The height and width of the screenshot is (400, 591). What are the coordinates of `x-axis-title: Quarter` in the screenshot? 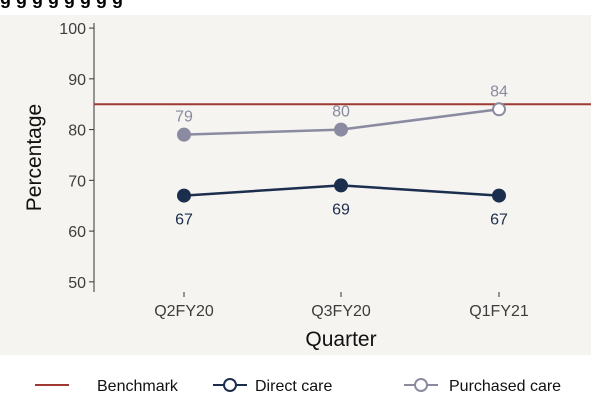 It's located at (340, 339).